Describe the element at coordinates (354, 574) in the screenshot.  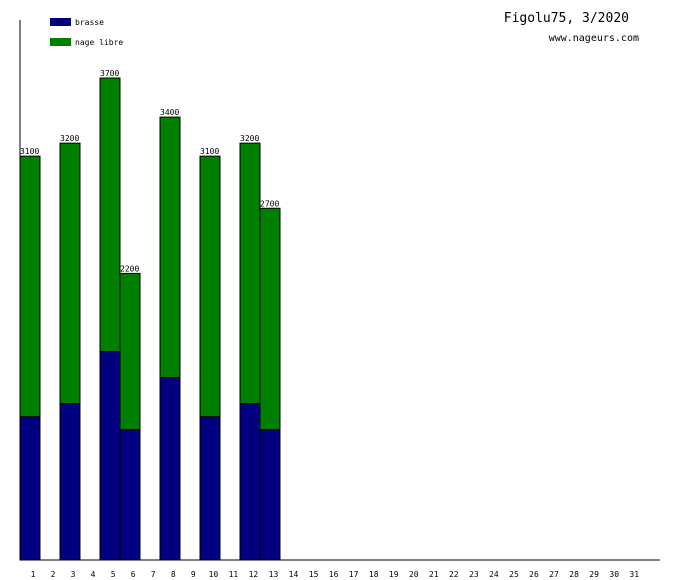
I see `x-tick-label: 17` at that location.